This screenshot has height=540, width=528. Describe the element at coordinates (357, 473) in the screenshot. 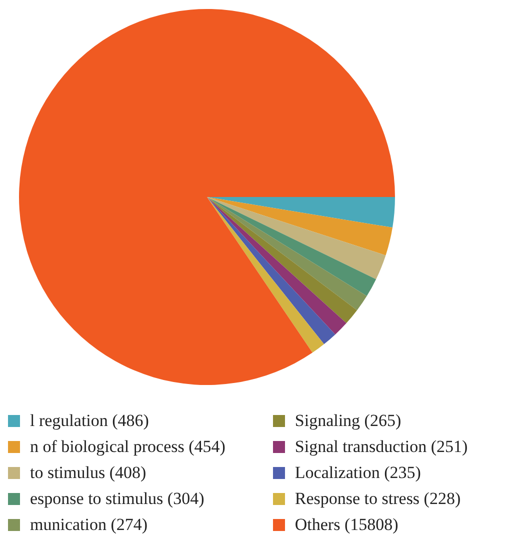

I see `legend-label: Localization (235)` at that location.